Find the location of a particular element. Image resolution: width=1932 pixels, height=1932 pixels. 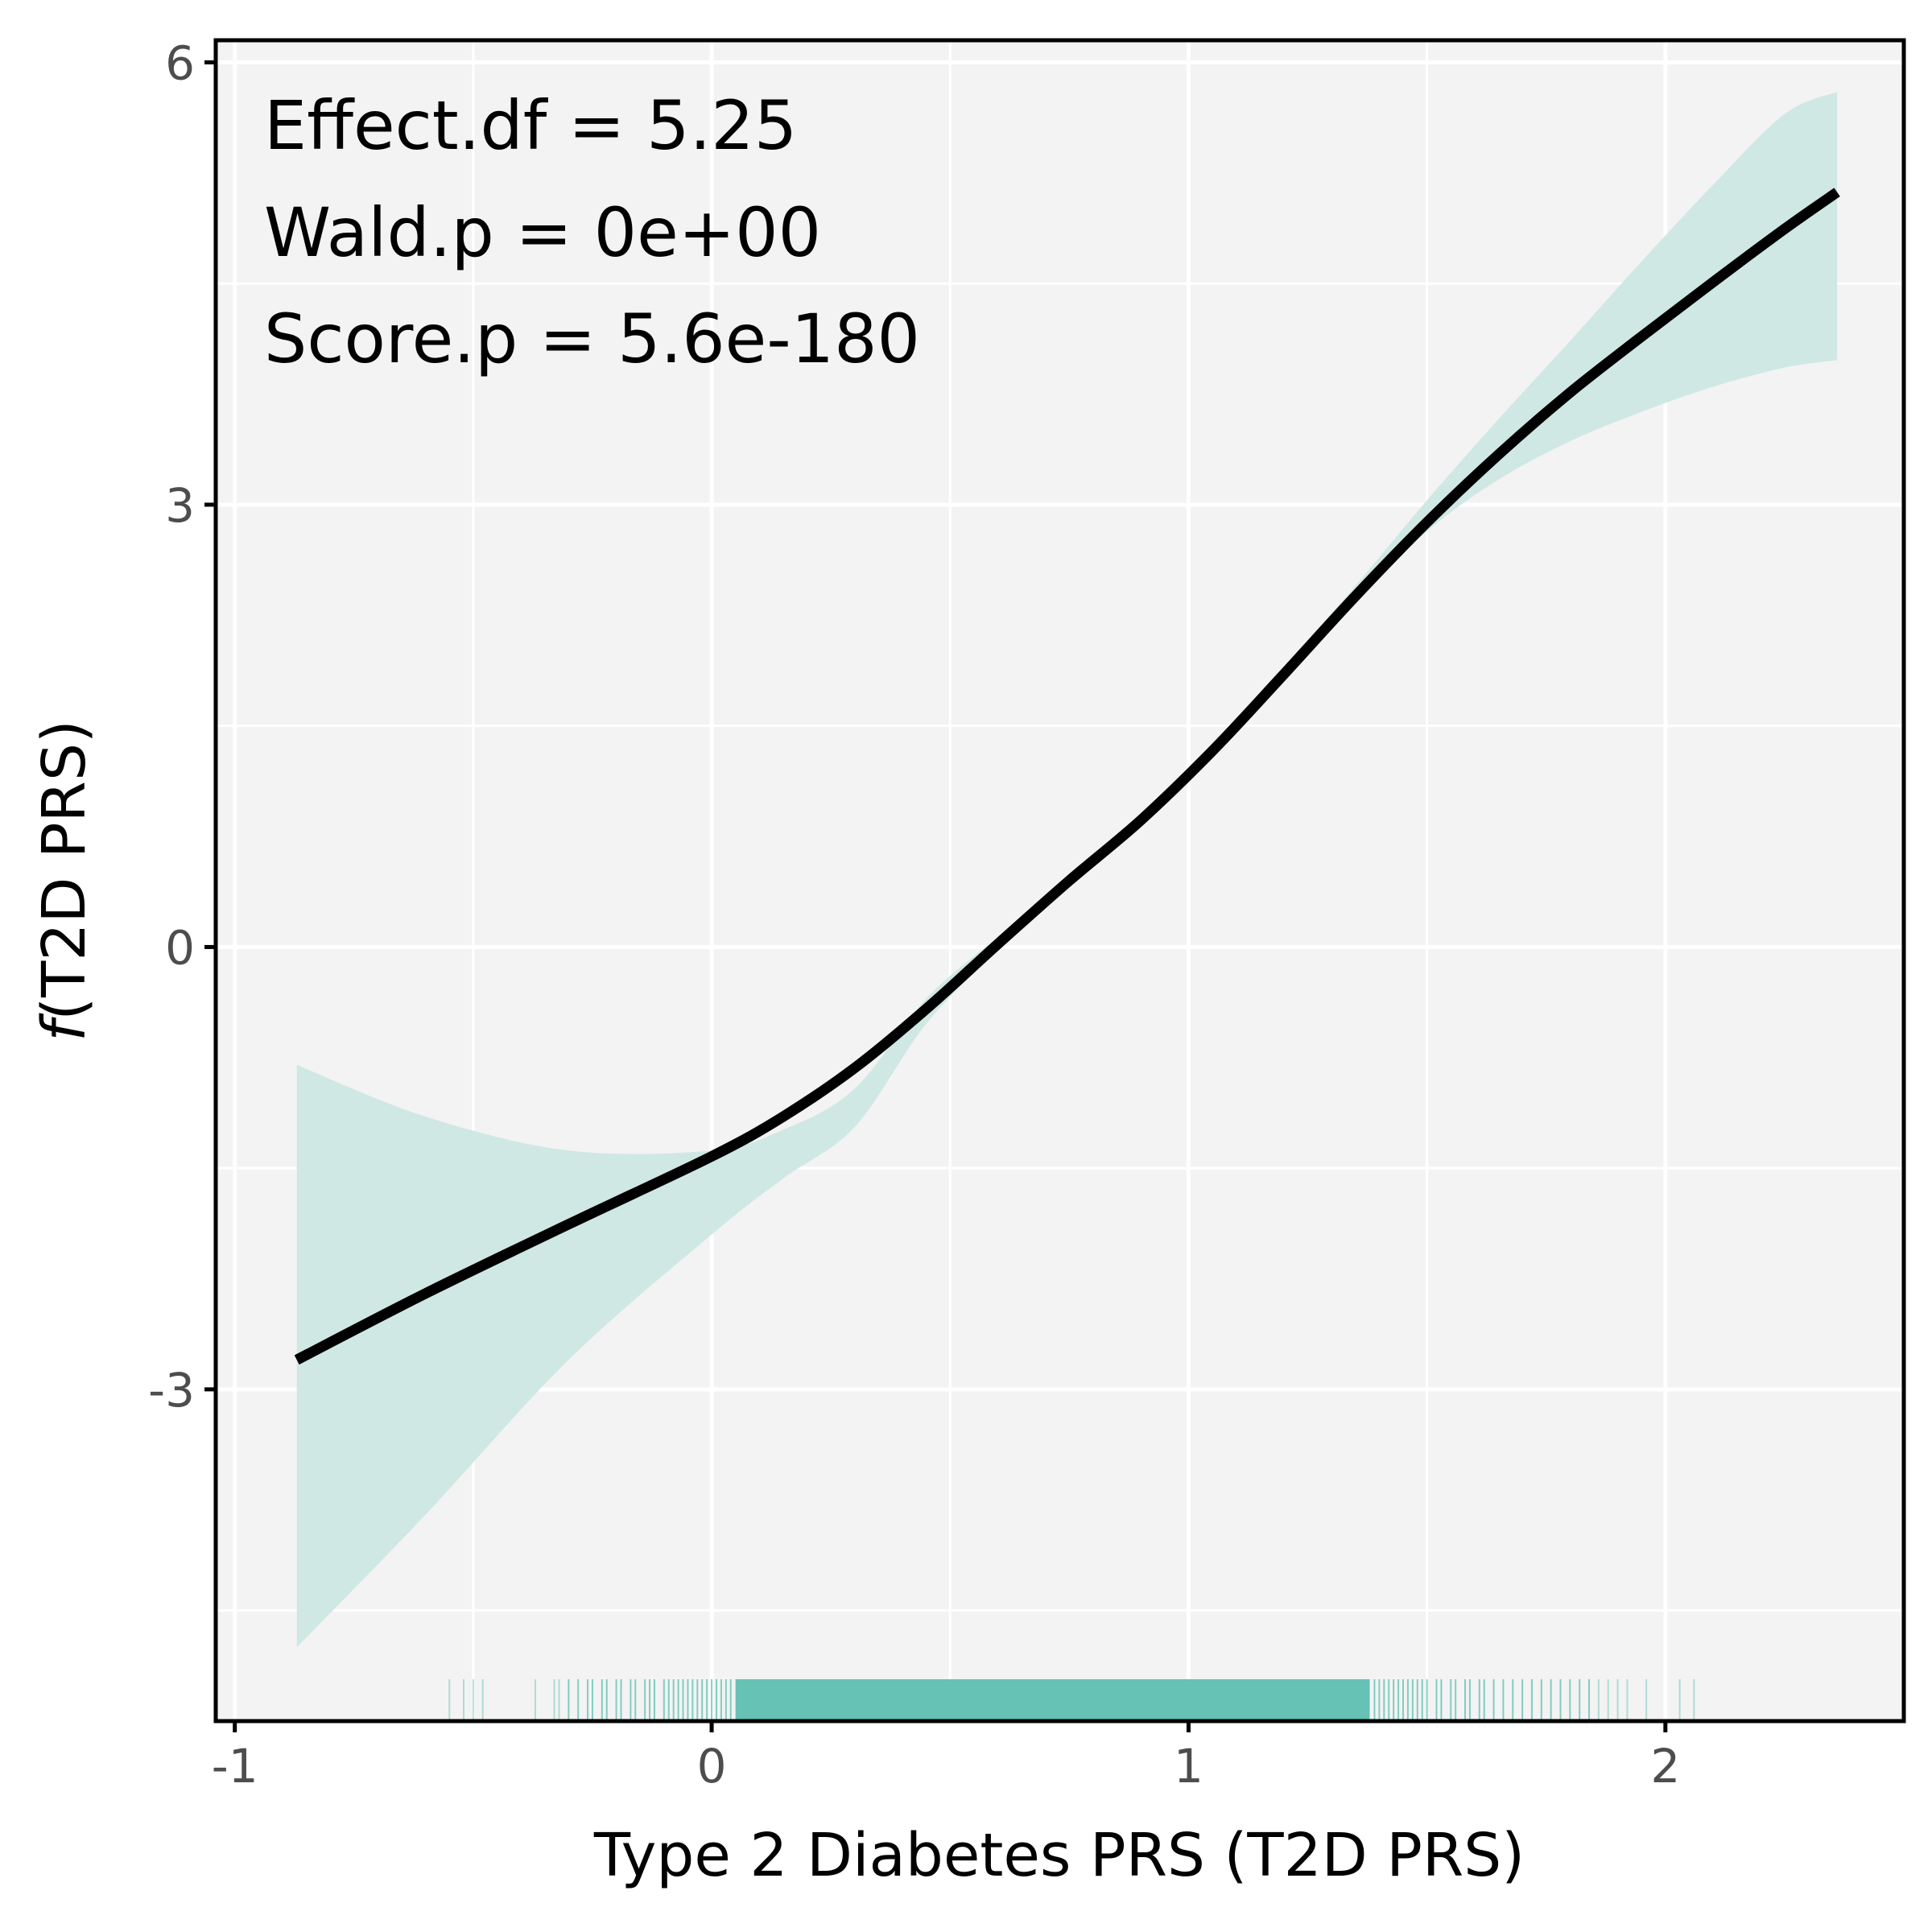

x-axis-ticks: -1 0 1 2 is located at coordinates (946, 1757).